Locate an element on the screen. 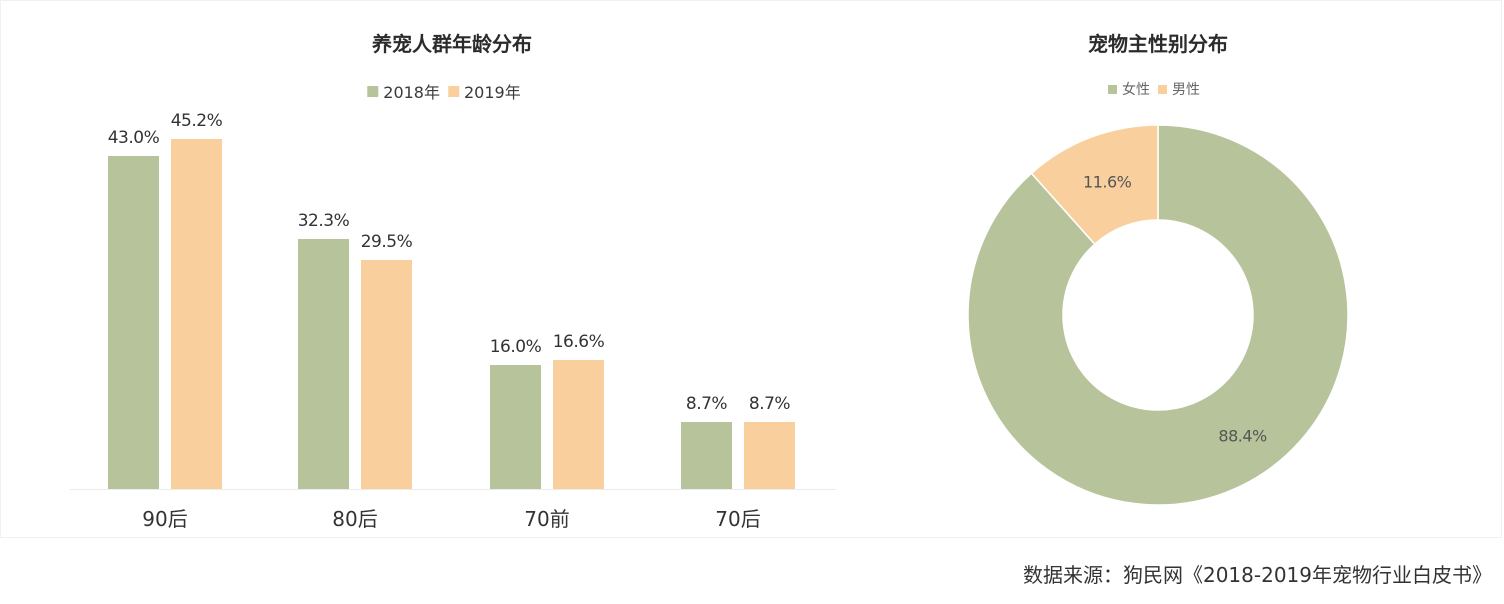  legend-item-female: 女性 is located at coordinates (1129, 89).